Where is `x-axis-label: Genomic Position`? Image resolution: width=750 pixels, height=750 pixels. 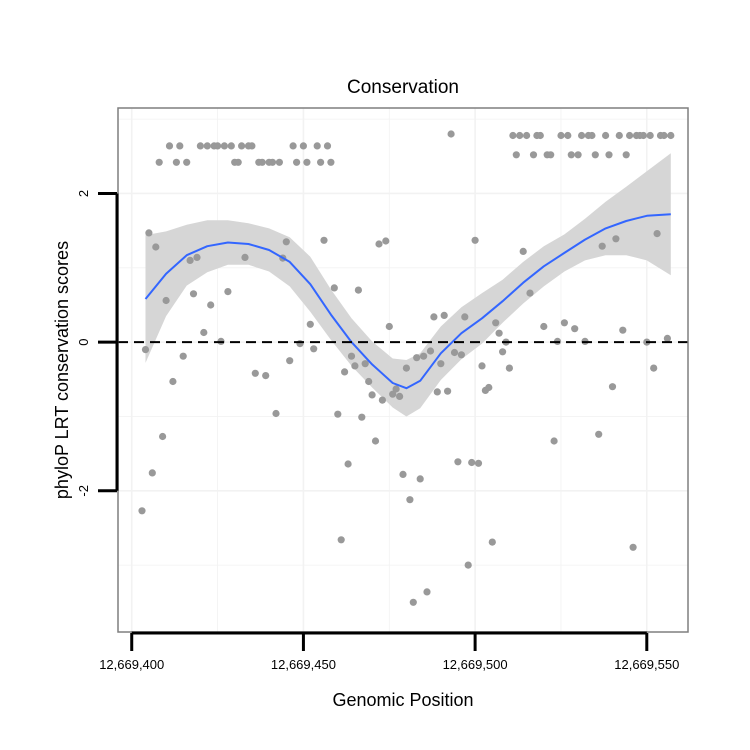
x-axis-label: Genomic Position is located at coordinates (402, 700).